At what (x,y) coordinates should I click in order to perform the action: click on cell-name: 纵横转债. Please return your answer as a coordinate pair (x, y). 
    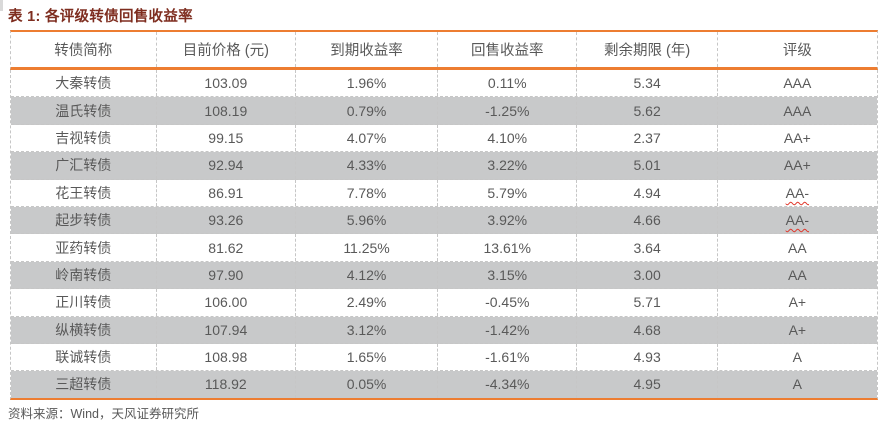
    Looking at the image, I should click on (83, 330).